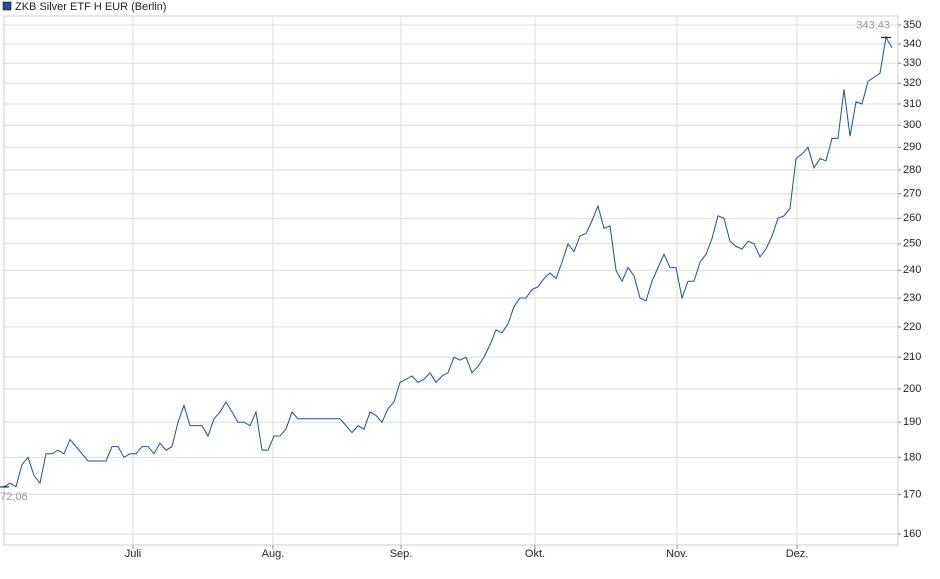 The height and width of the screenshot is (579, 940). Describe the element at coordinates (912, 194) in the screenshot. I see `y-tick-label: 270` at that location.